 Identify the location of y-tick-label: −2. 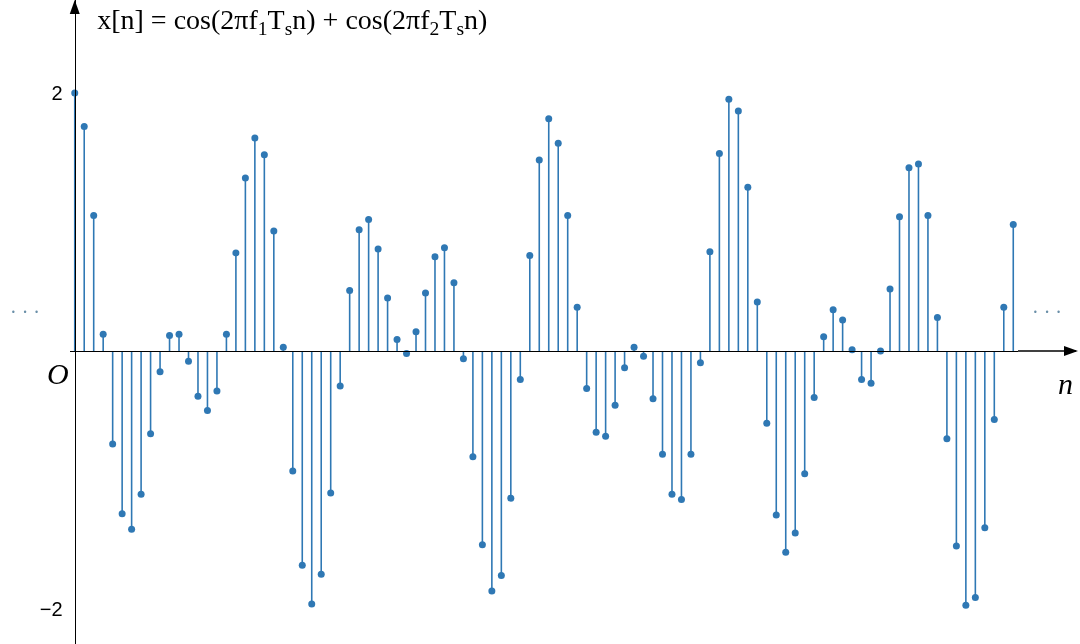
(51, 609).